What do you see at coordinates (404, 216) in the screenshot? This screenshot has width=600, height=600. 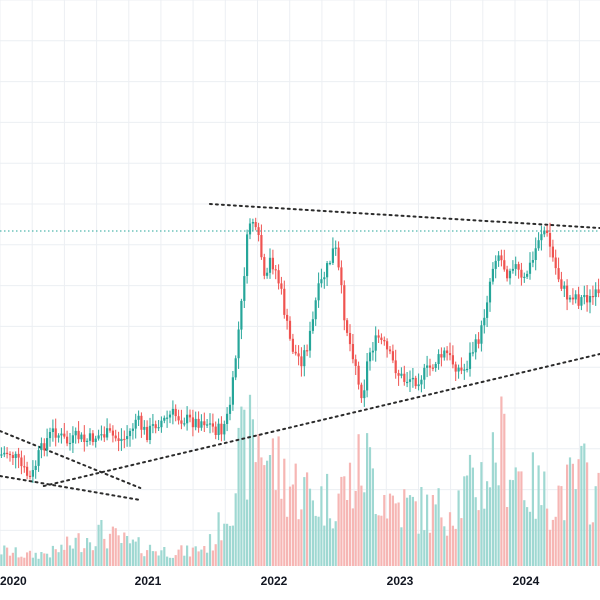 I see `trendline` at bounding box center [404, 216].